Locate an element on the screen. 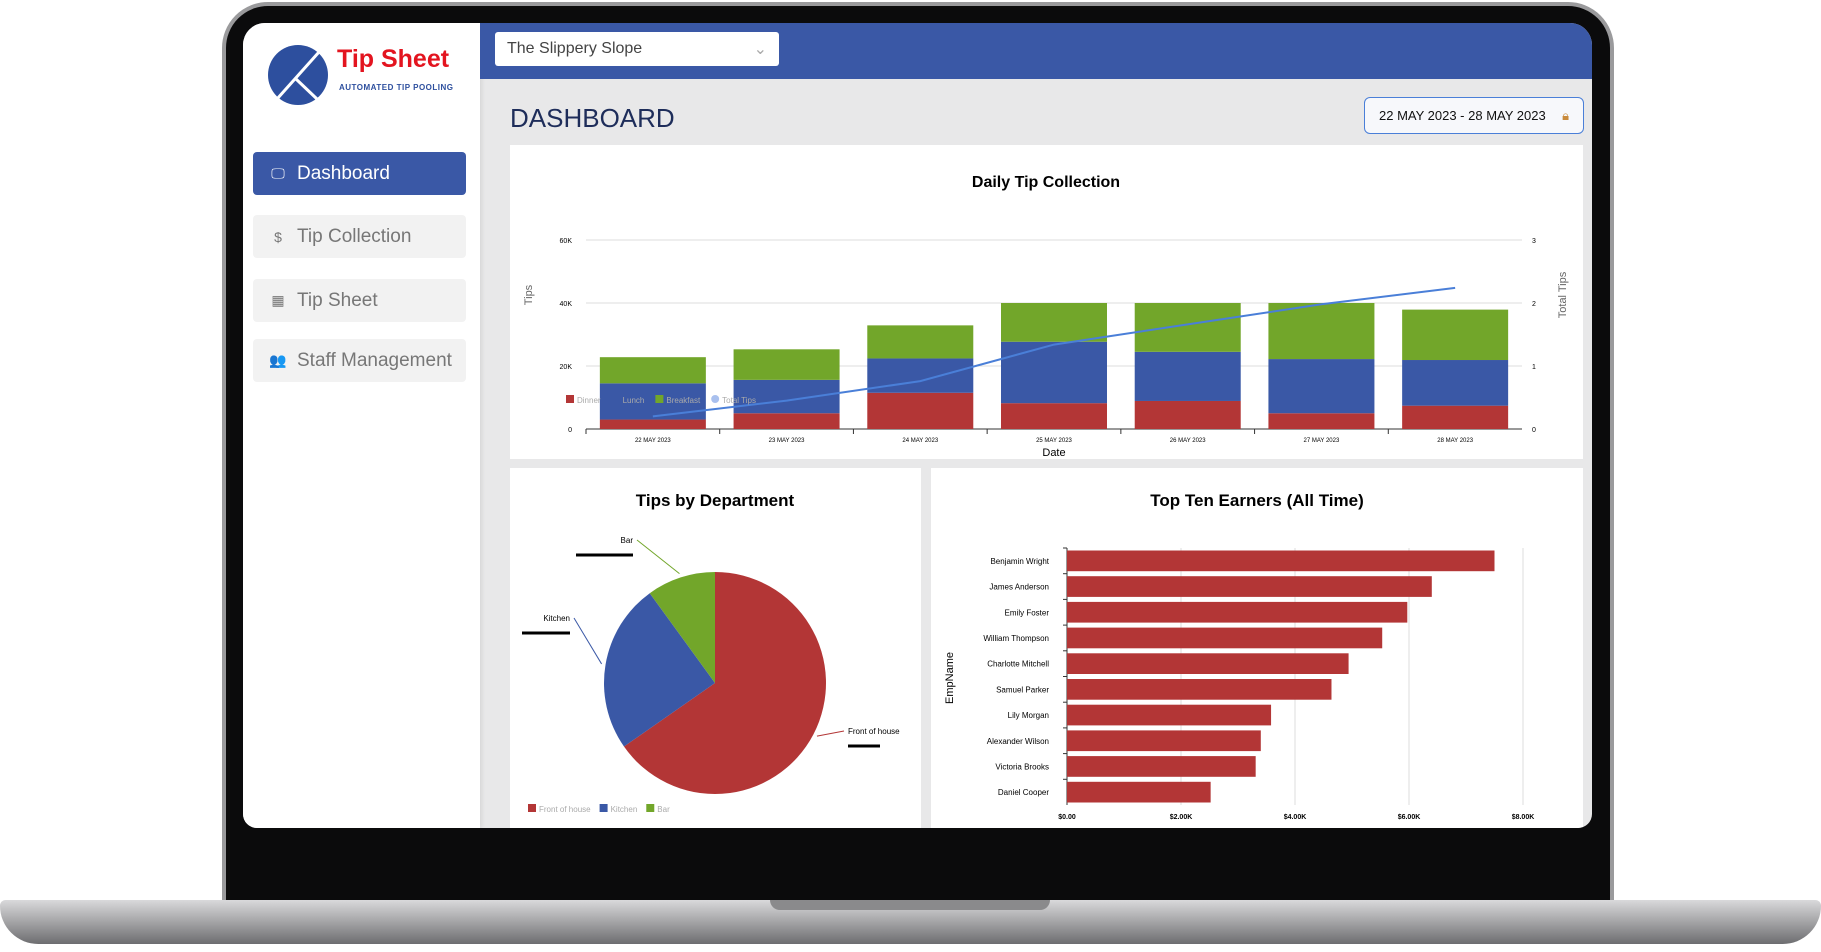  y2-axis-label: Total Tips is located at coordinates (1563, 294).